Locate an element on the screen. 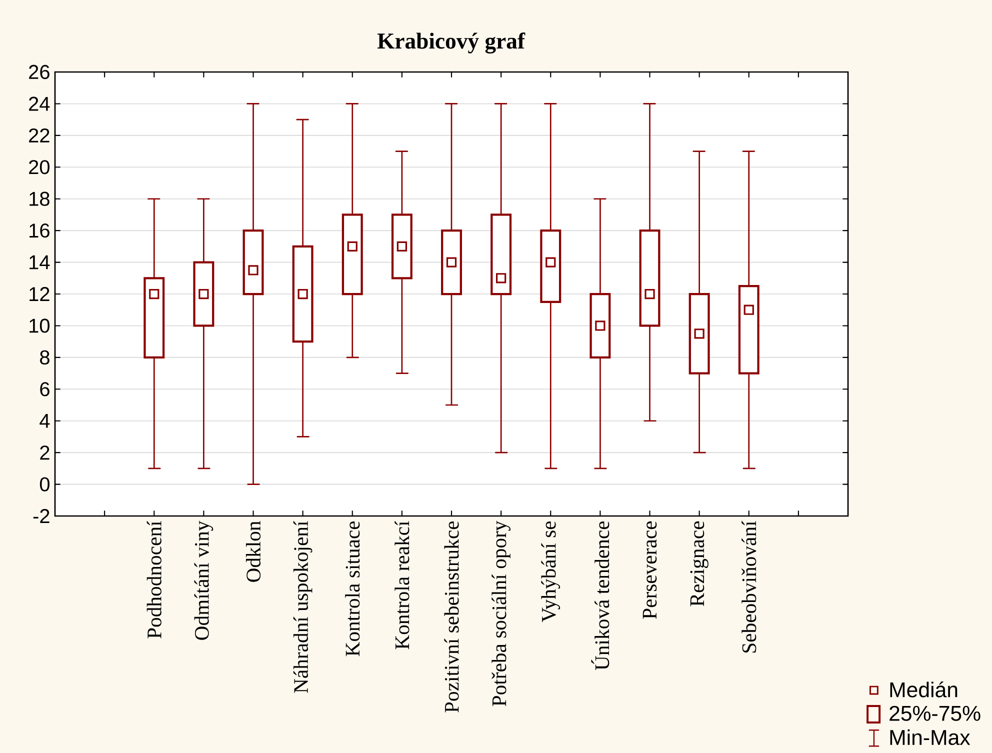 The width and height of the screenshot is (992, 753). y-tick-label: 22 is located at coordinates (39, 135).